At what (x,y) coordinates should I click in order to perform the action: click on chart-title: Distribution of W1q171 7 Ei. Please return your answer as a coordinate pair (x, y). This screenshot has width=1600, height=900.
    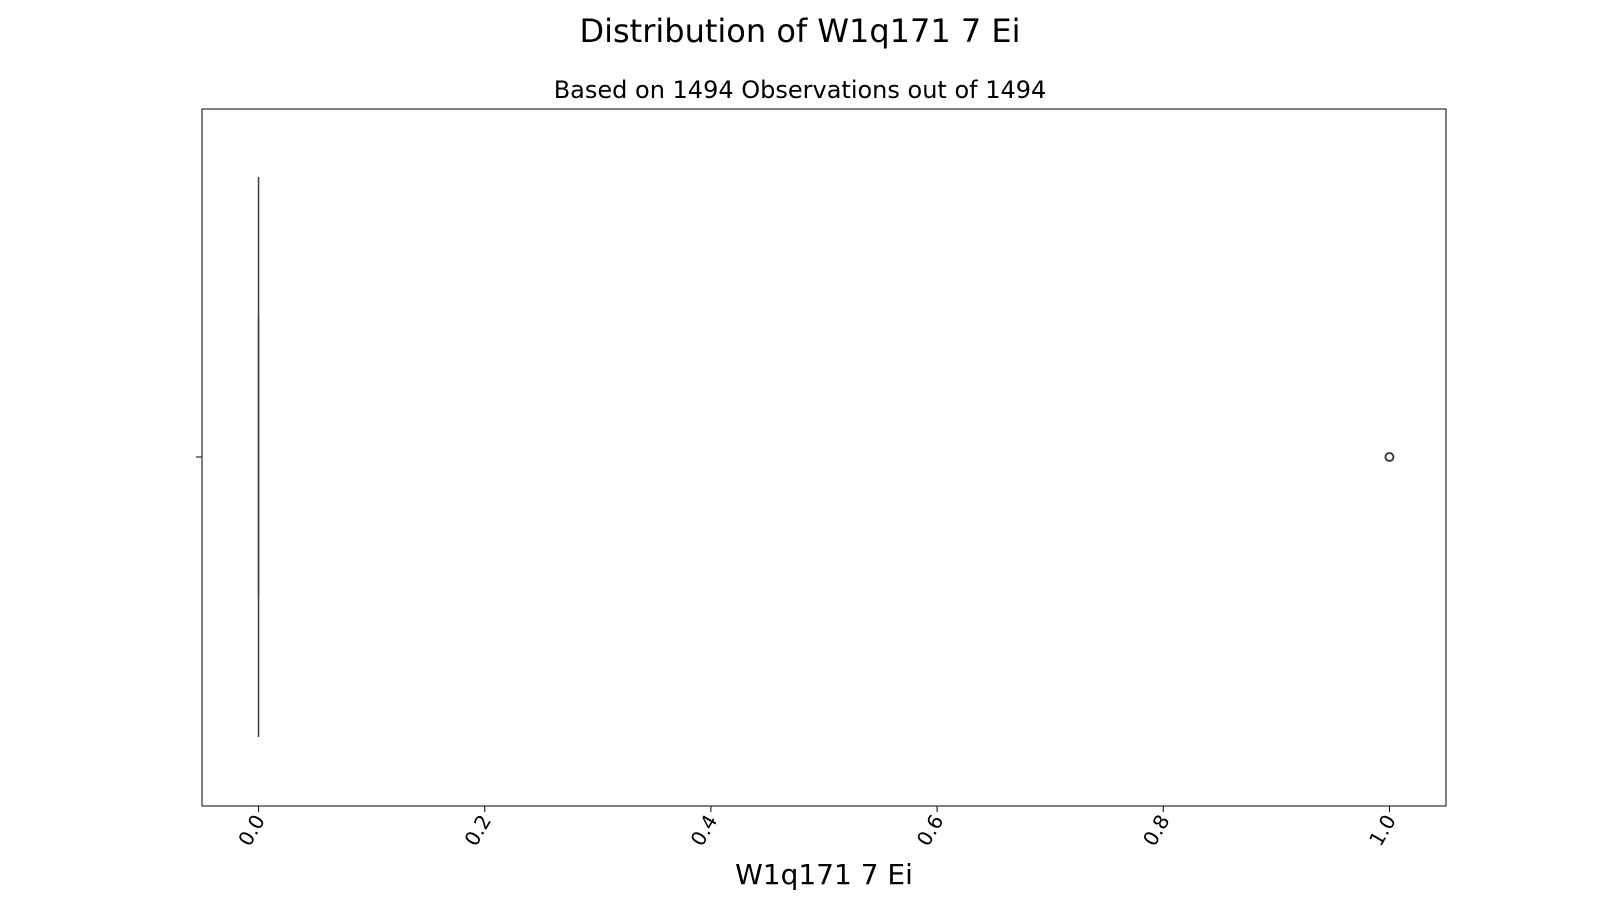
    Looking at the image, I should click on (800, 31).